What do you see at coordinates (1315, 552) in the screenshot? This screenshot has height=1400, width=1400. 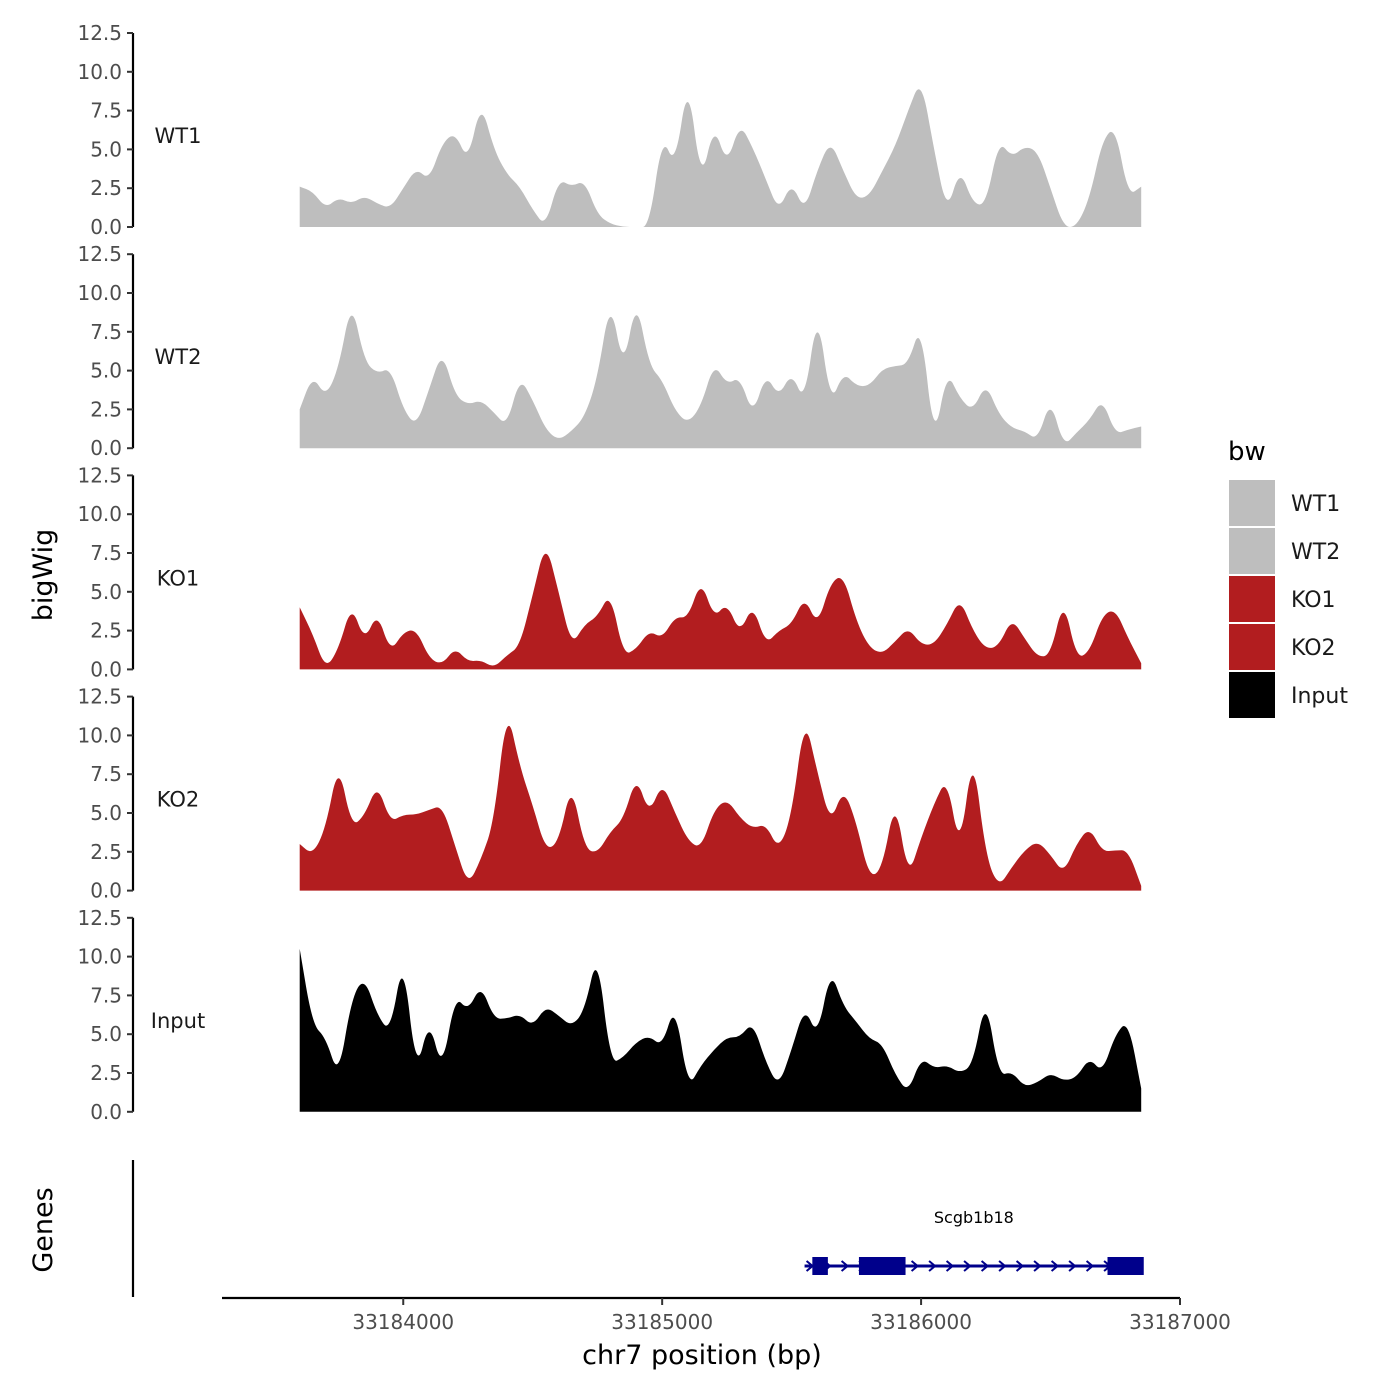 I see `legend-label: WT2` at bounding box center [1315, 552].